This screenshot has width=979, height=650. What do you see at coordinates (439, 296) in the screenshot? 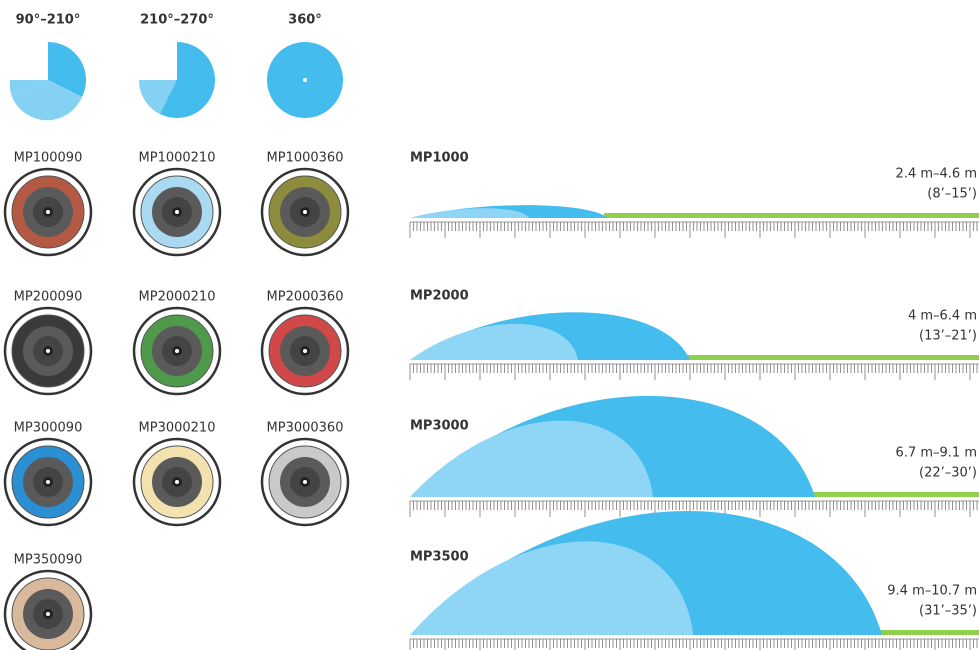
I see `throw-name: MP2000` at bounding box center [439, 296].